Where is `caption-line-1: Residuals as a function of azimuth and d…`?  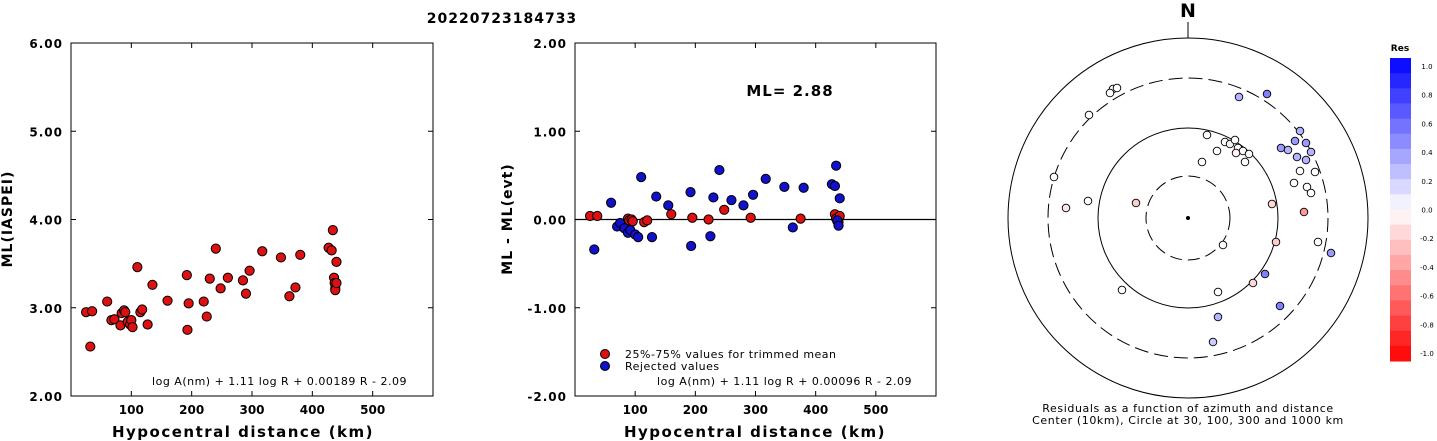 caption-line-1: Residuals as a function of azimuth and d… is located at coordinates (1187, 408).